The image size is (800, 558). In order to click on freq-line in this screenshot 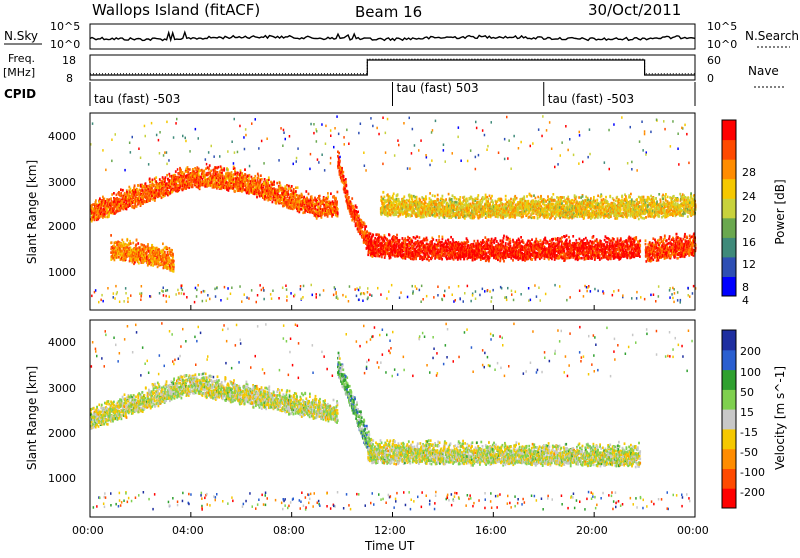, I will do `click(392, 67)`.